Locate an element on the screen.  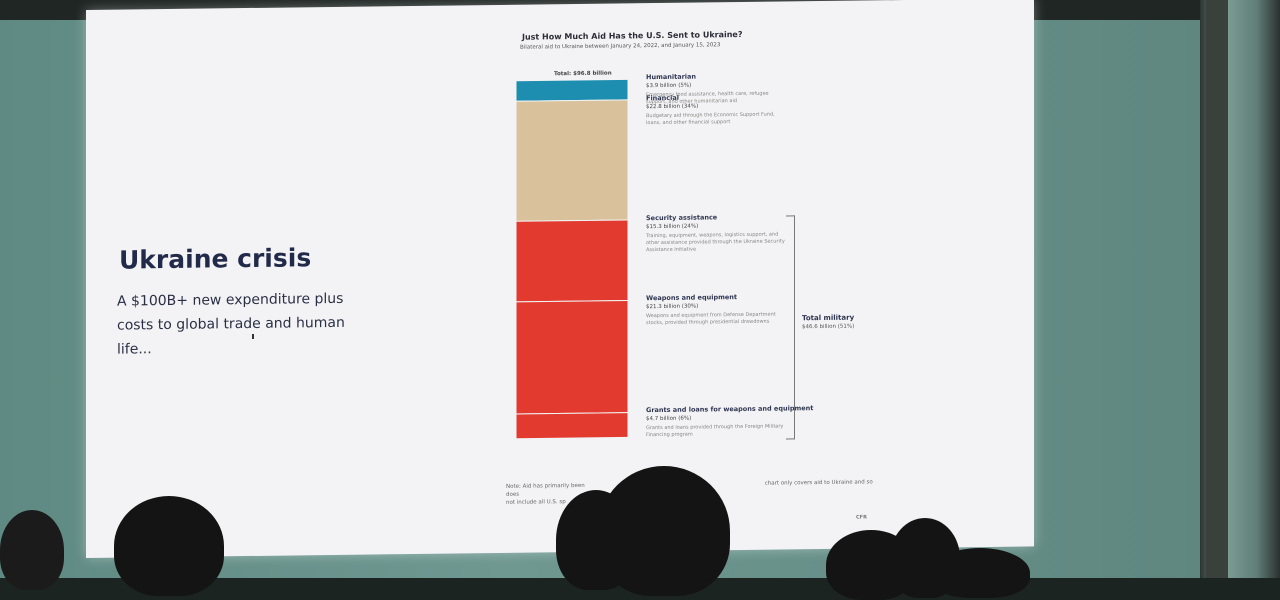
publisher-logo: CFR is located at coordinates (861, 517).